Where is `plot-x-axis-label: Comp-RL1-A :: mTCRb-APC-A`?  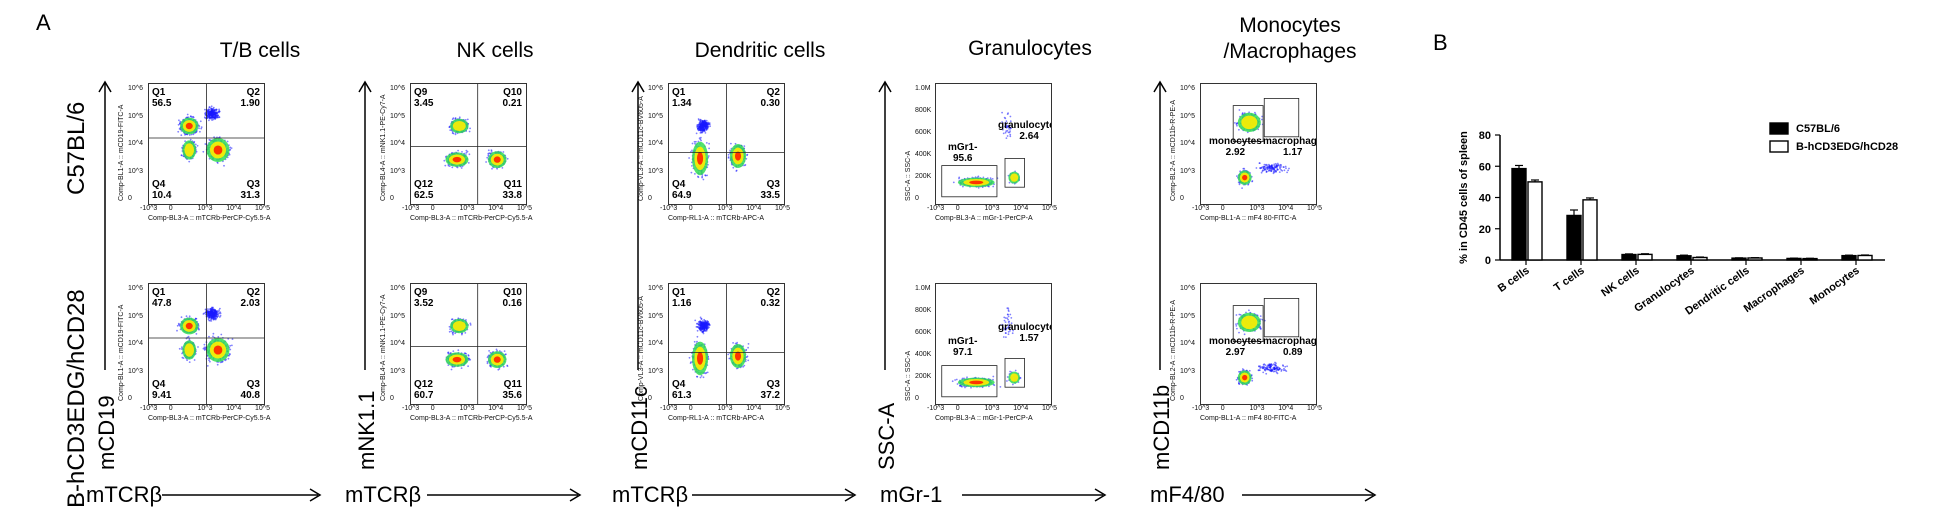
plot-x-axis-label: Comp-RL1-A :: mTCRb-APC-A is located at coordinates (716, 218).